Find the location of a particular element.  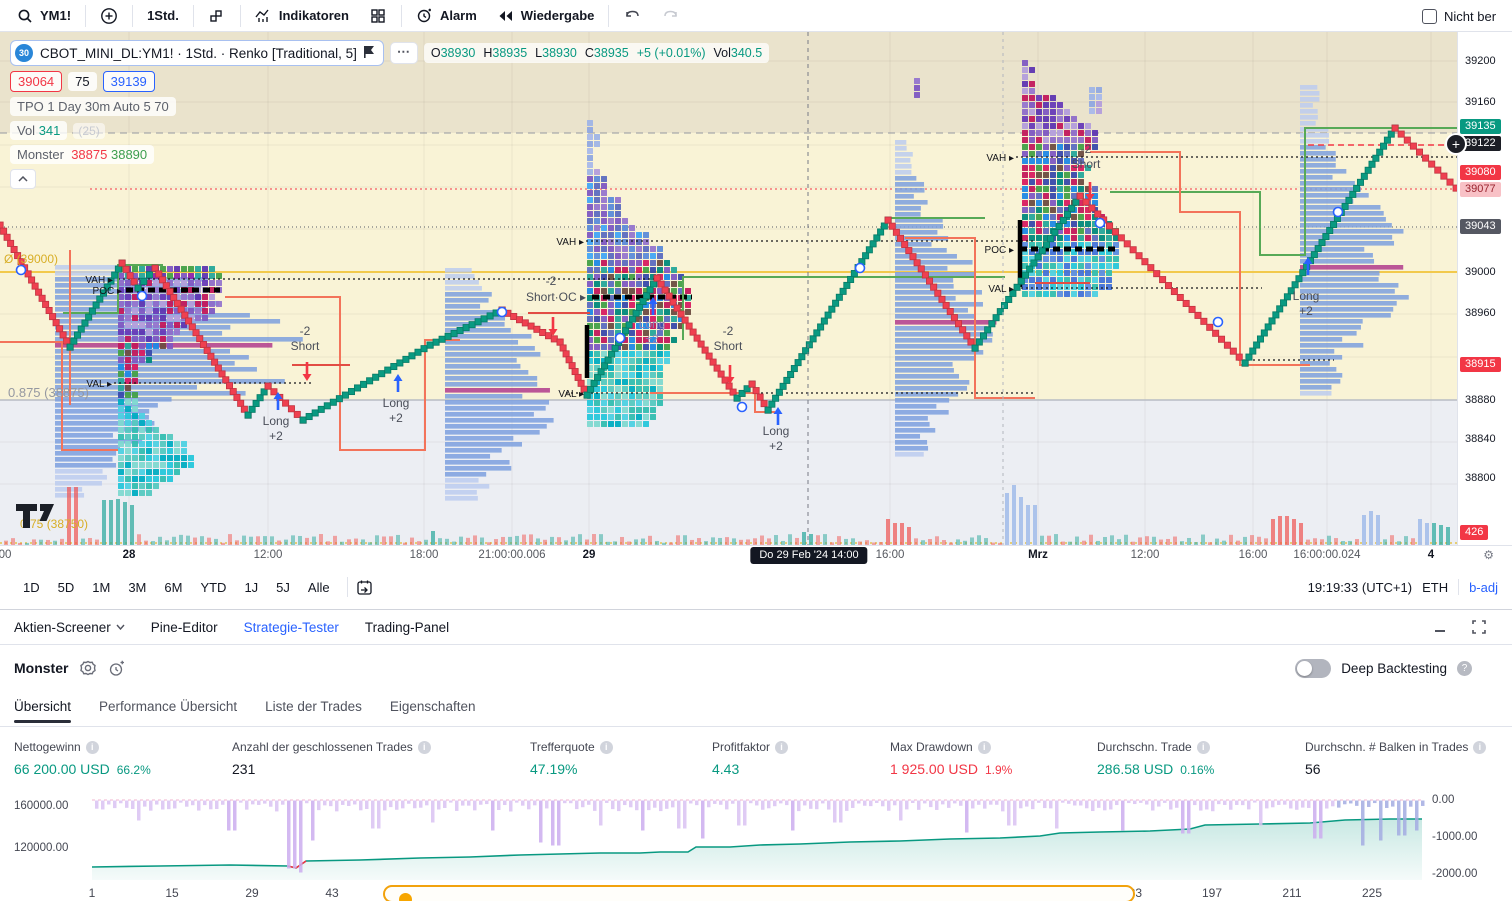

subtab-uebersicht: Übersicht is located at coordinates (43, 711).